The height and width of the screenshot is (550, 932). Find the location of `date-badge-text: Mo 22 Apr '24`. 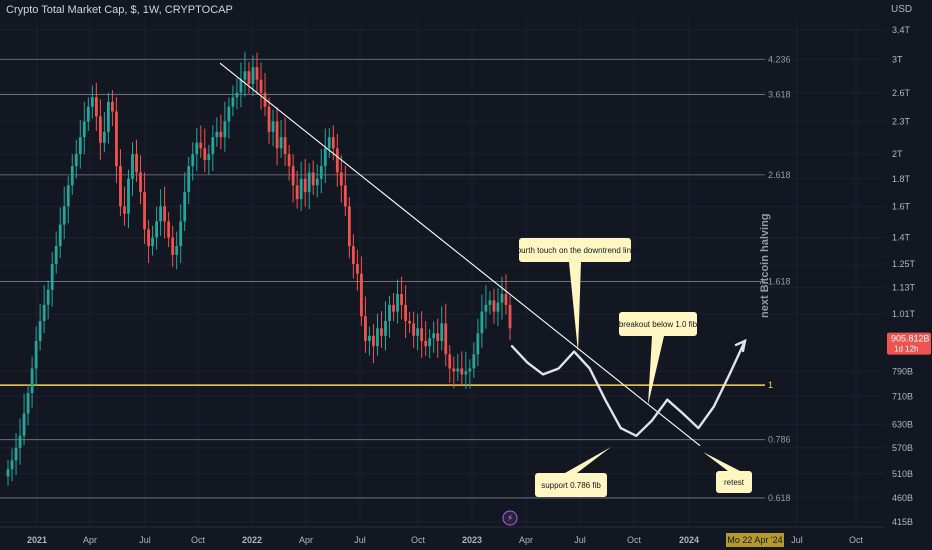

date-badge-text: Mo 22 Apr '24 is located at coordinates (754, 540).